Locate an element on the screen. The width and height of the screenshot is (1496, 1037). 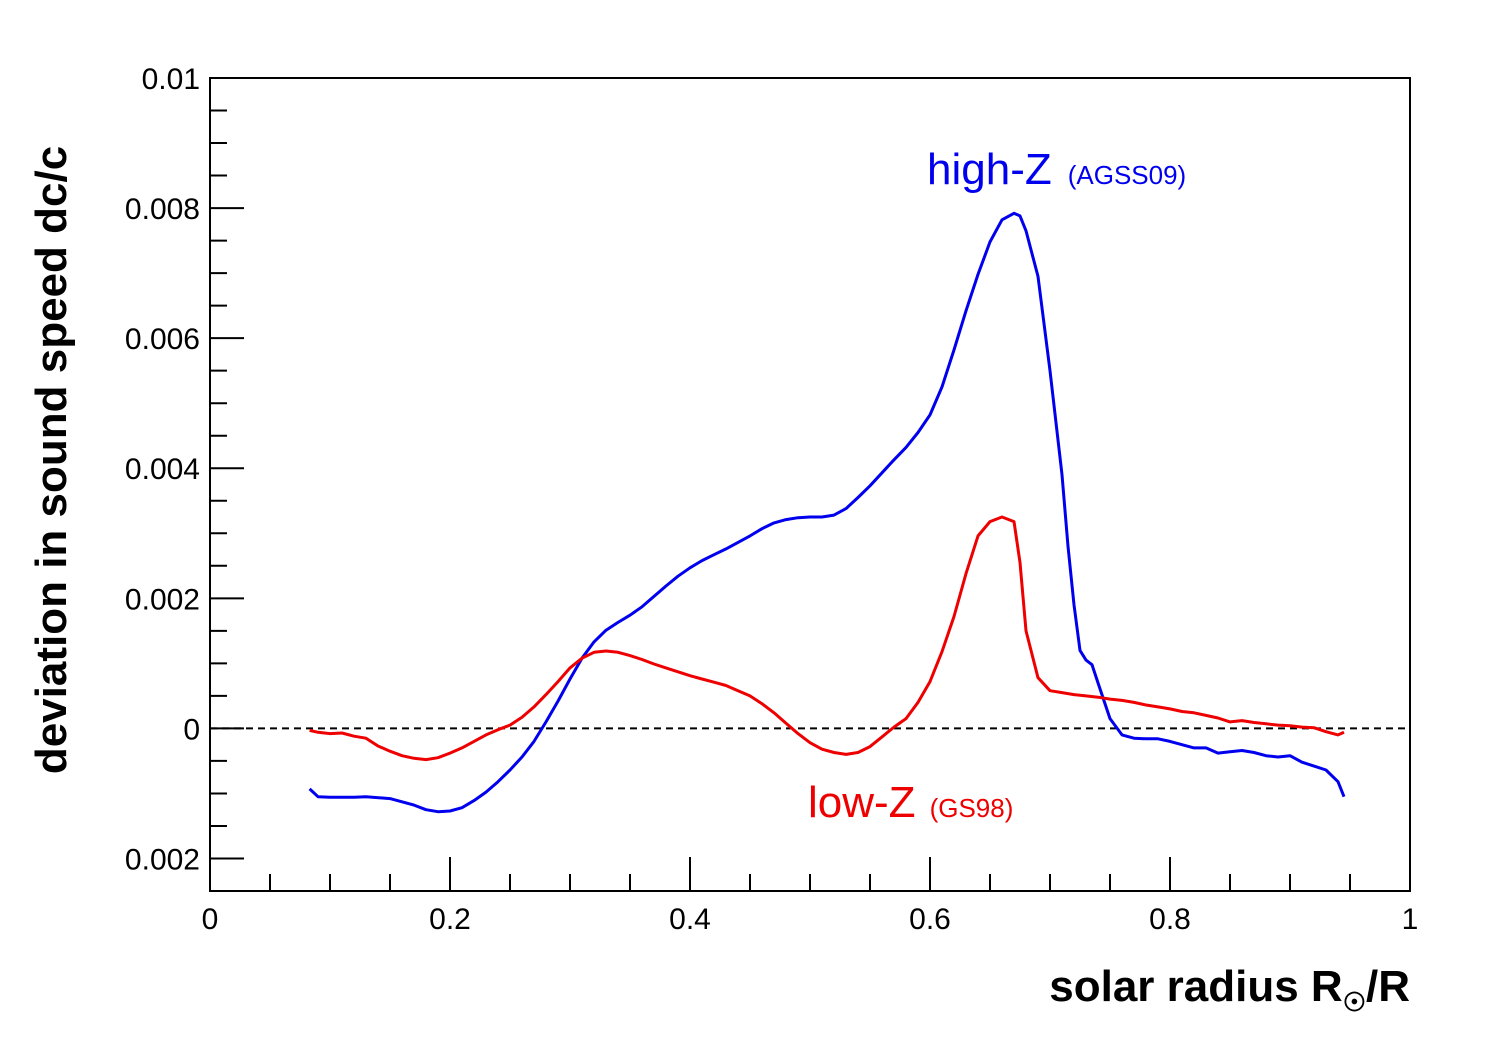
series-label-low-z-tag: (GS98) is located at coordinates (972, 808).